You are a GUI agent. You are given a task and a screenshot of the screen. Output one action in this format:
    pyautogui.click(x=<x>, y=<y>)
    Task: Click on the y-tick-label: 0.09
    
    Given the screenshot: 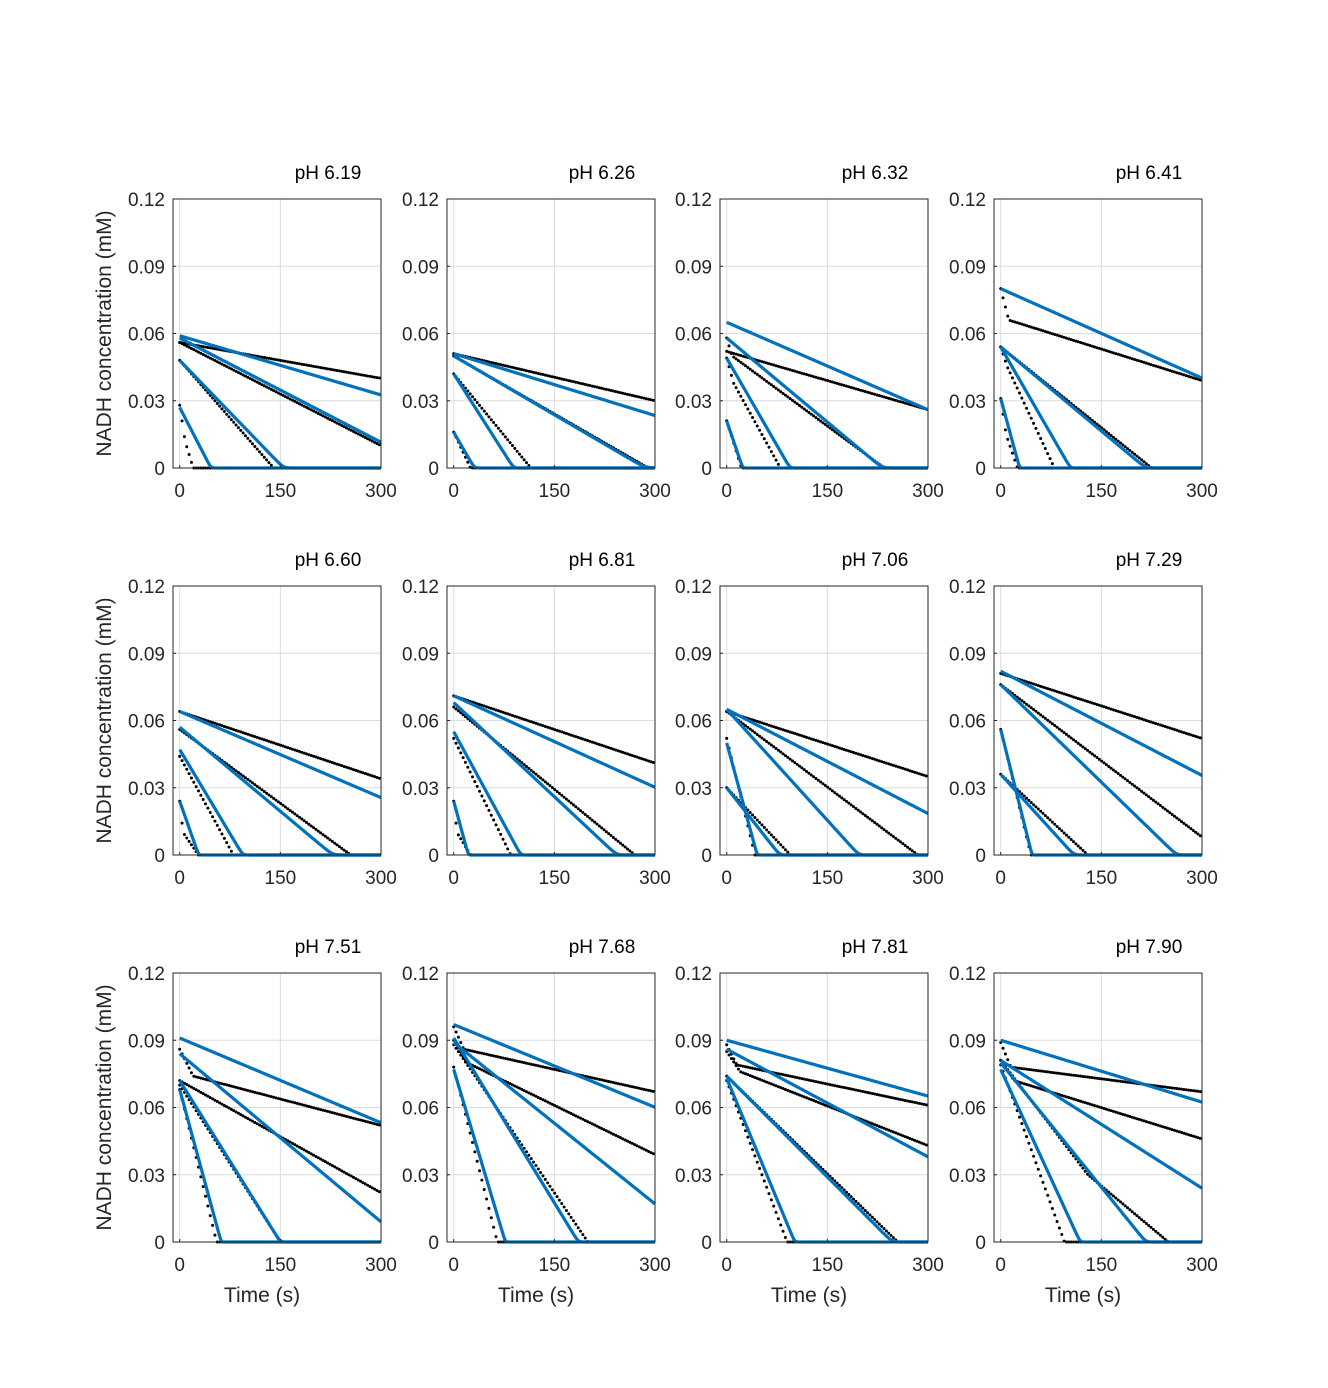 What is the action you would take?
    pyautogui.click(x=146, y=654)
    